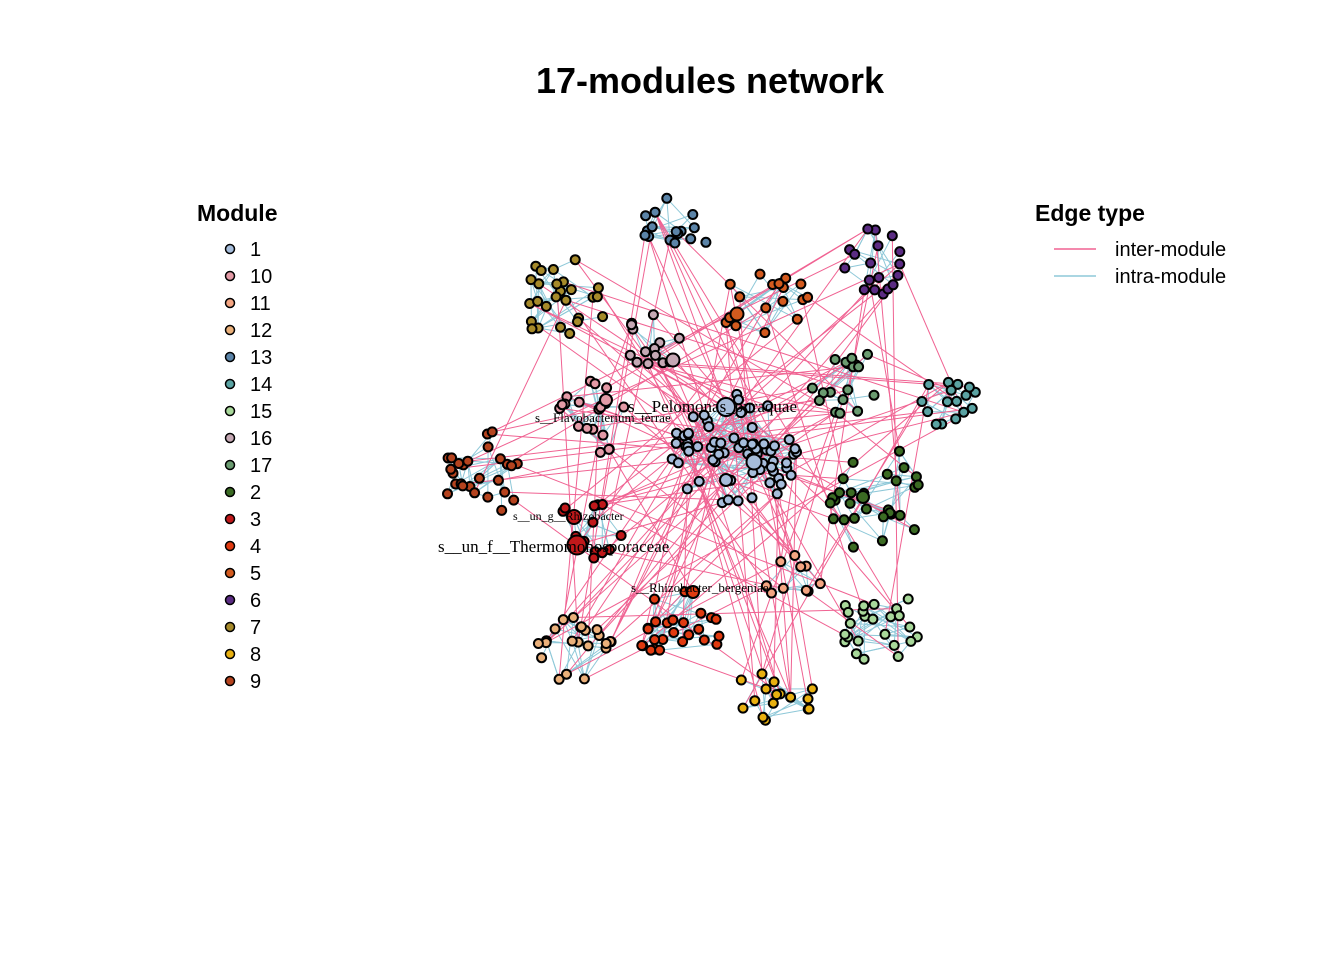 The image size is (1344, 960). I want to click on node-label-pelomonas: s__Pelomonas_puraquae, so click(712, 406).